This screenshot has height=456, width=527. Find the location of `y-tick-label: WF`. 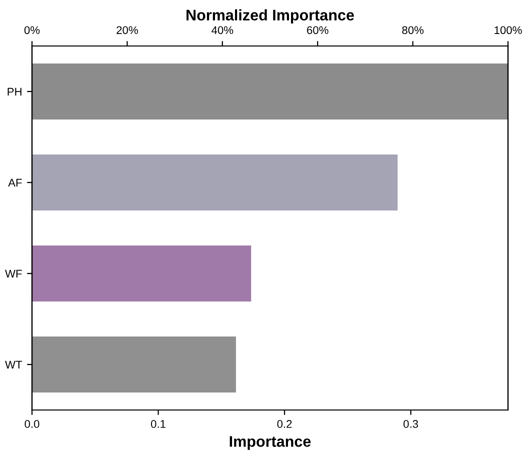

y-tick-label: WF is located at coordinates (13, 274).